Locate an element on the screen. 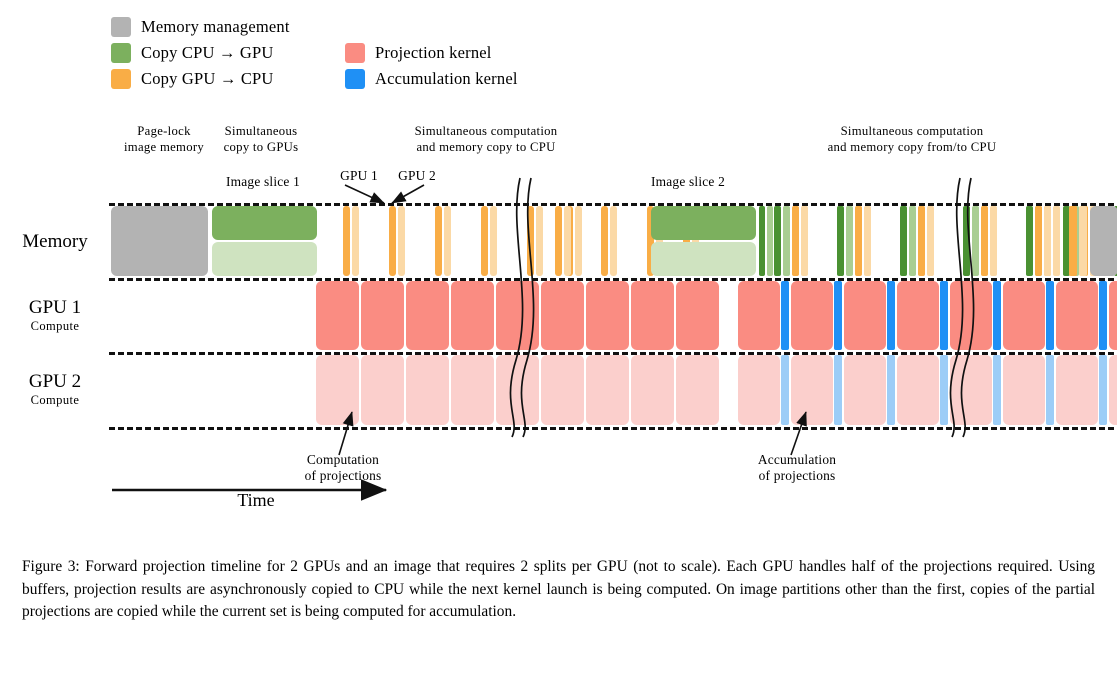 The image size is (1117, 687). annotation-gpu1-pointer: GPU 1 is located at coordinates (359, 175).